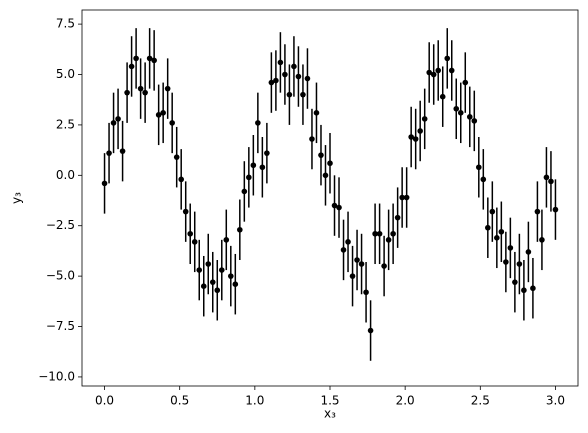 This screenshot has height=433, width=588. What do you see at coordinates (65, 74) in the screenshot?
I see `y-tick-label: 5.0` at bounding box center [65, 74].